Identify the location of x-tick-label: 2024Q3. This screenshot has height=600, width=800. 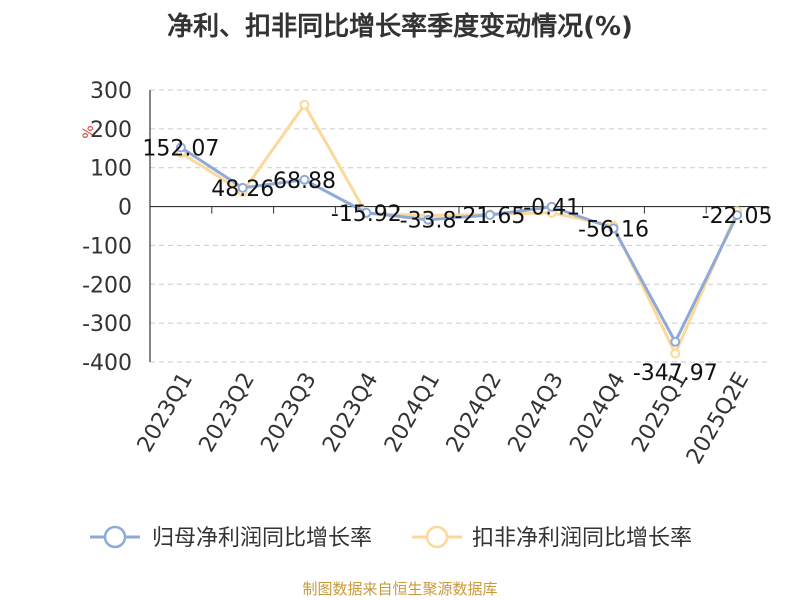
(536, 413).